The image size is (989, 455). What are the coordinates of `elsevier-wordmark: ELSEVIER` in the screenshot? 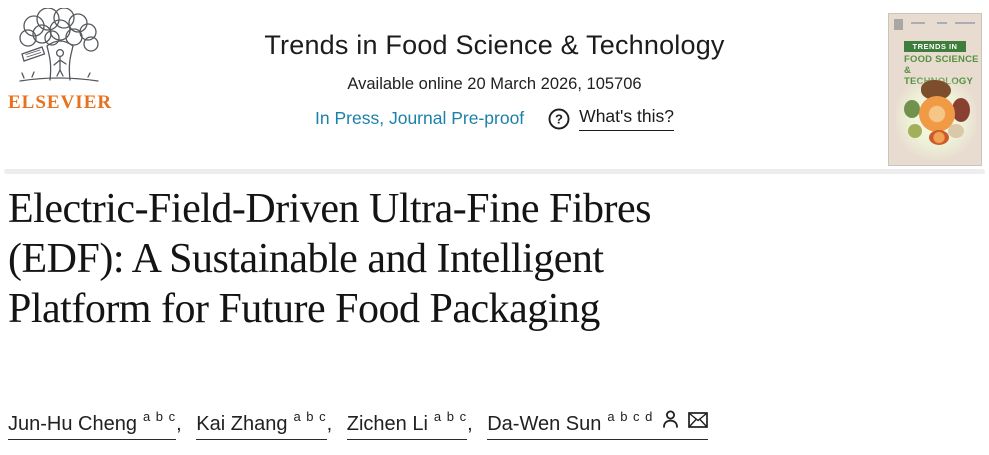 It's located at (60, 102).